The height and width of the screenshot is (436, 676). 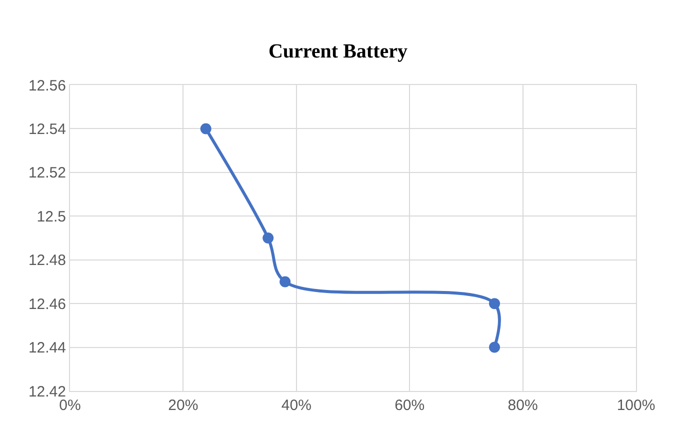 I want to click on x-tick-label: 60%, so click(x=409, y=405).